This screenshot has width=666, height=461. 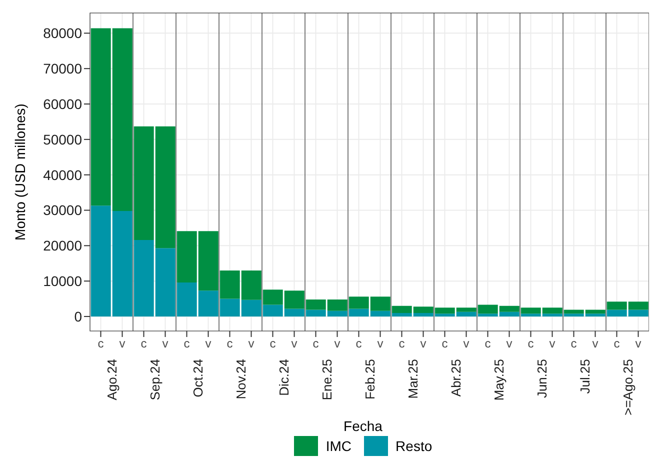 I want to click on y-tick-label: 70000, so click(x=62, y=68).